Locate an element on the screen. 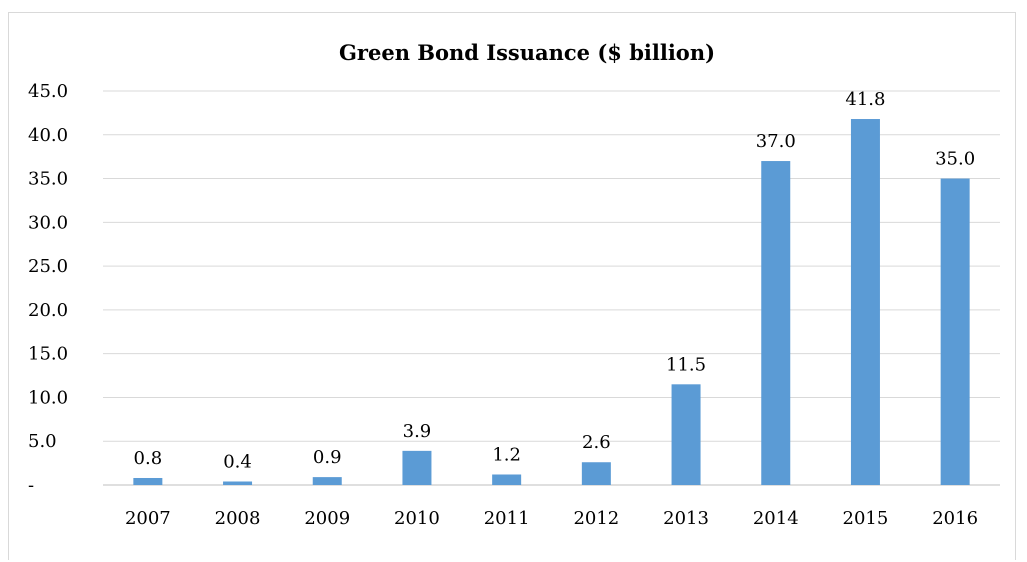 The width and height of the screenshot is (1027, 562). data-label-2015: 41.8 is located at coordinates (865, 99).